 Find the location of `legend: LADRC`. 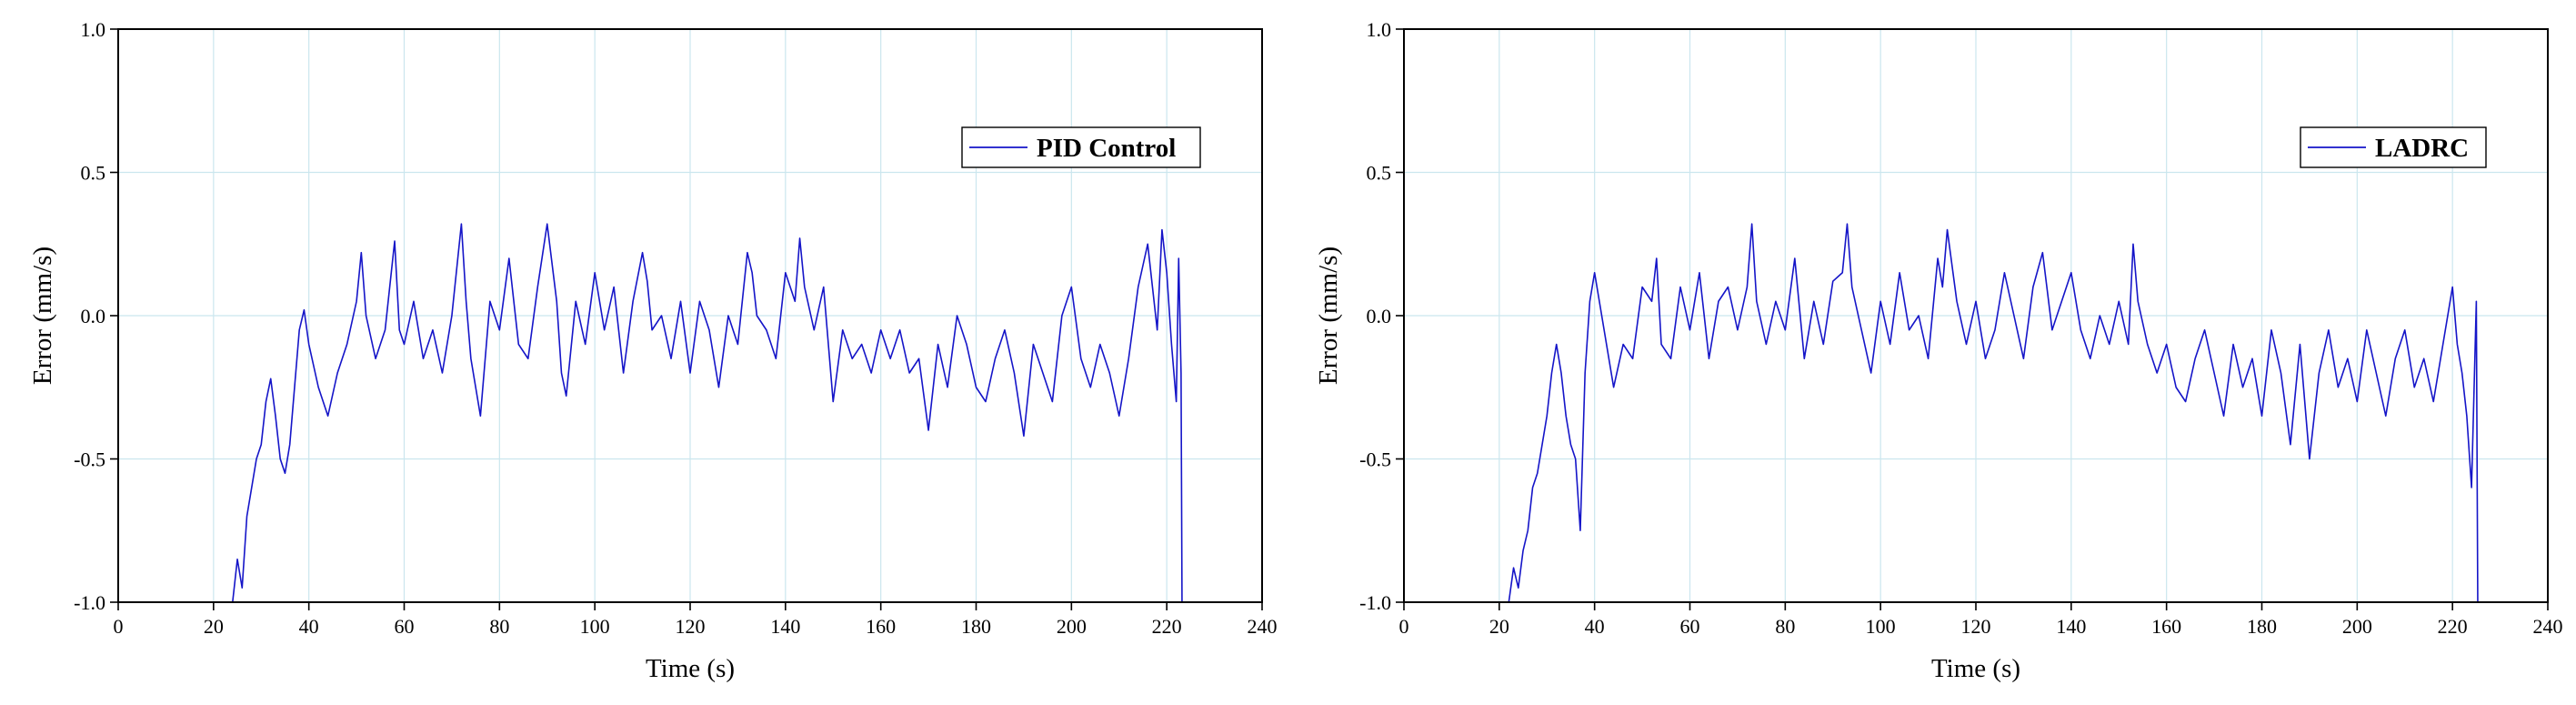

legend: LADRC is located at coordinates (2393, 147).